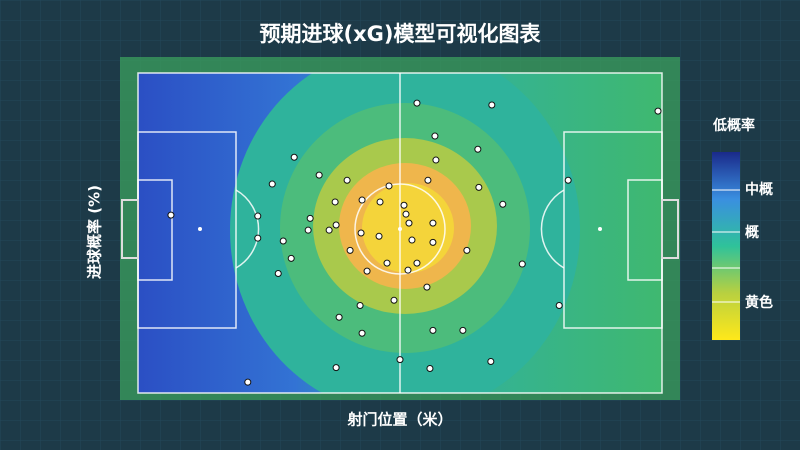  What do you see at coordinates (752, 232) in the screenshot?
I see `colorbar-label: 概` at bounding box center [752, 232].